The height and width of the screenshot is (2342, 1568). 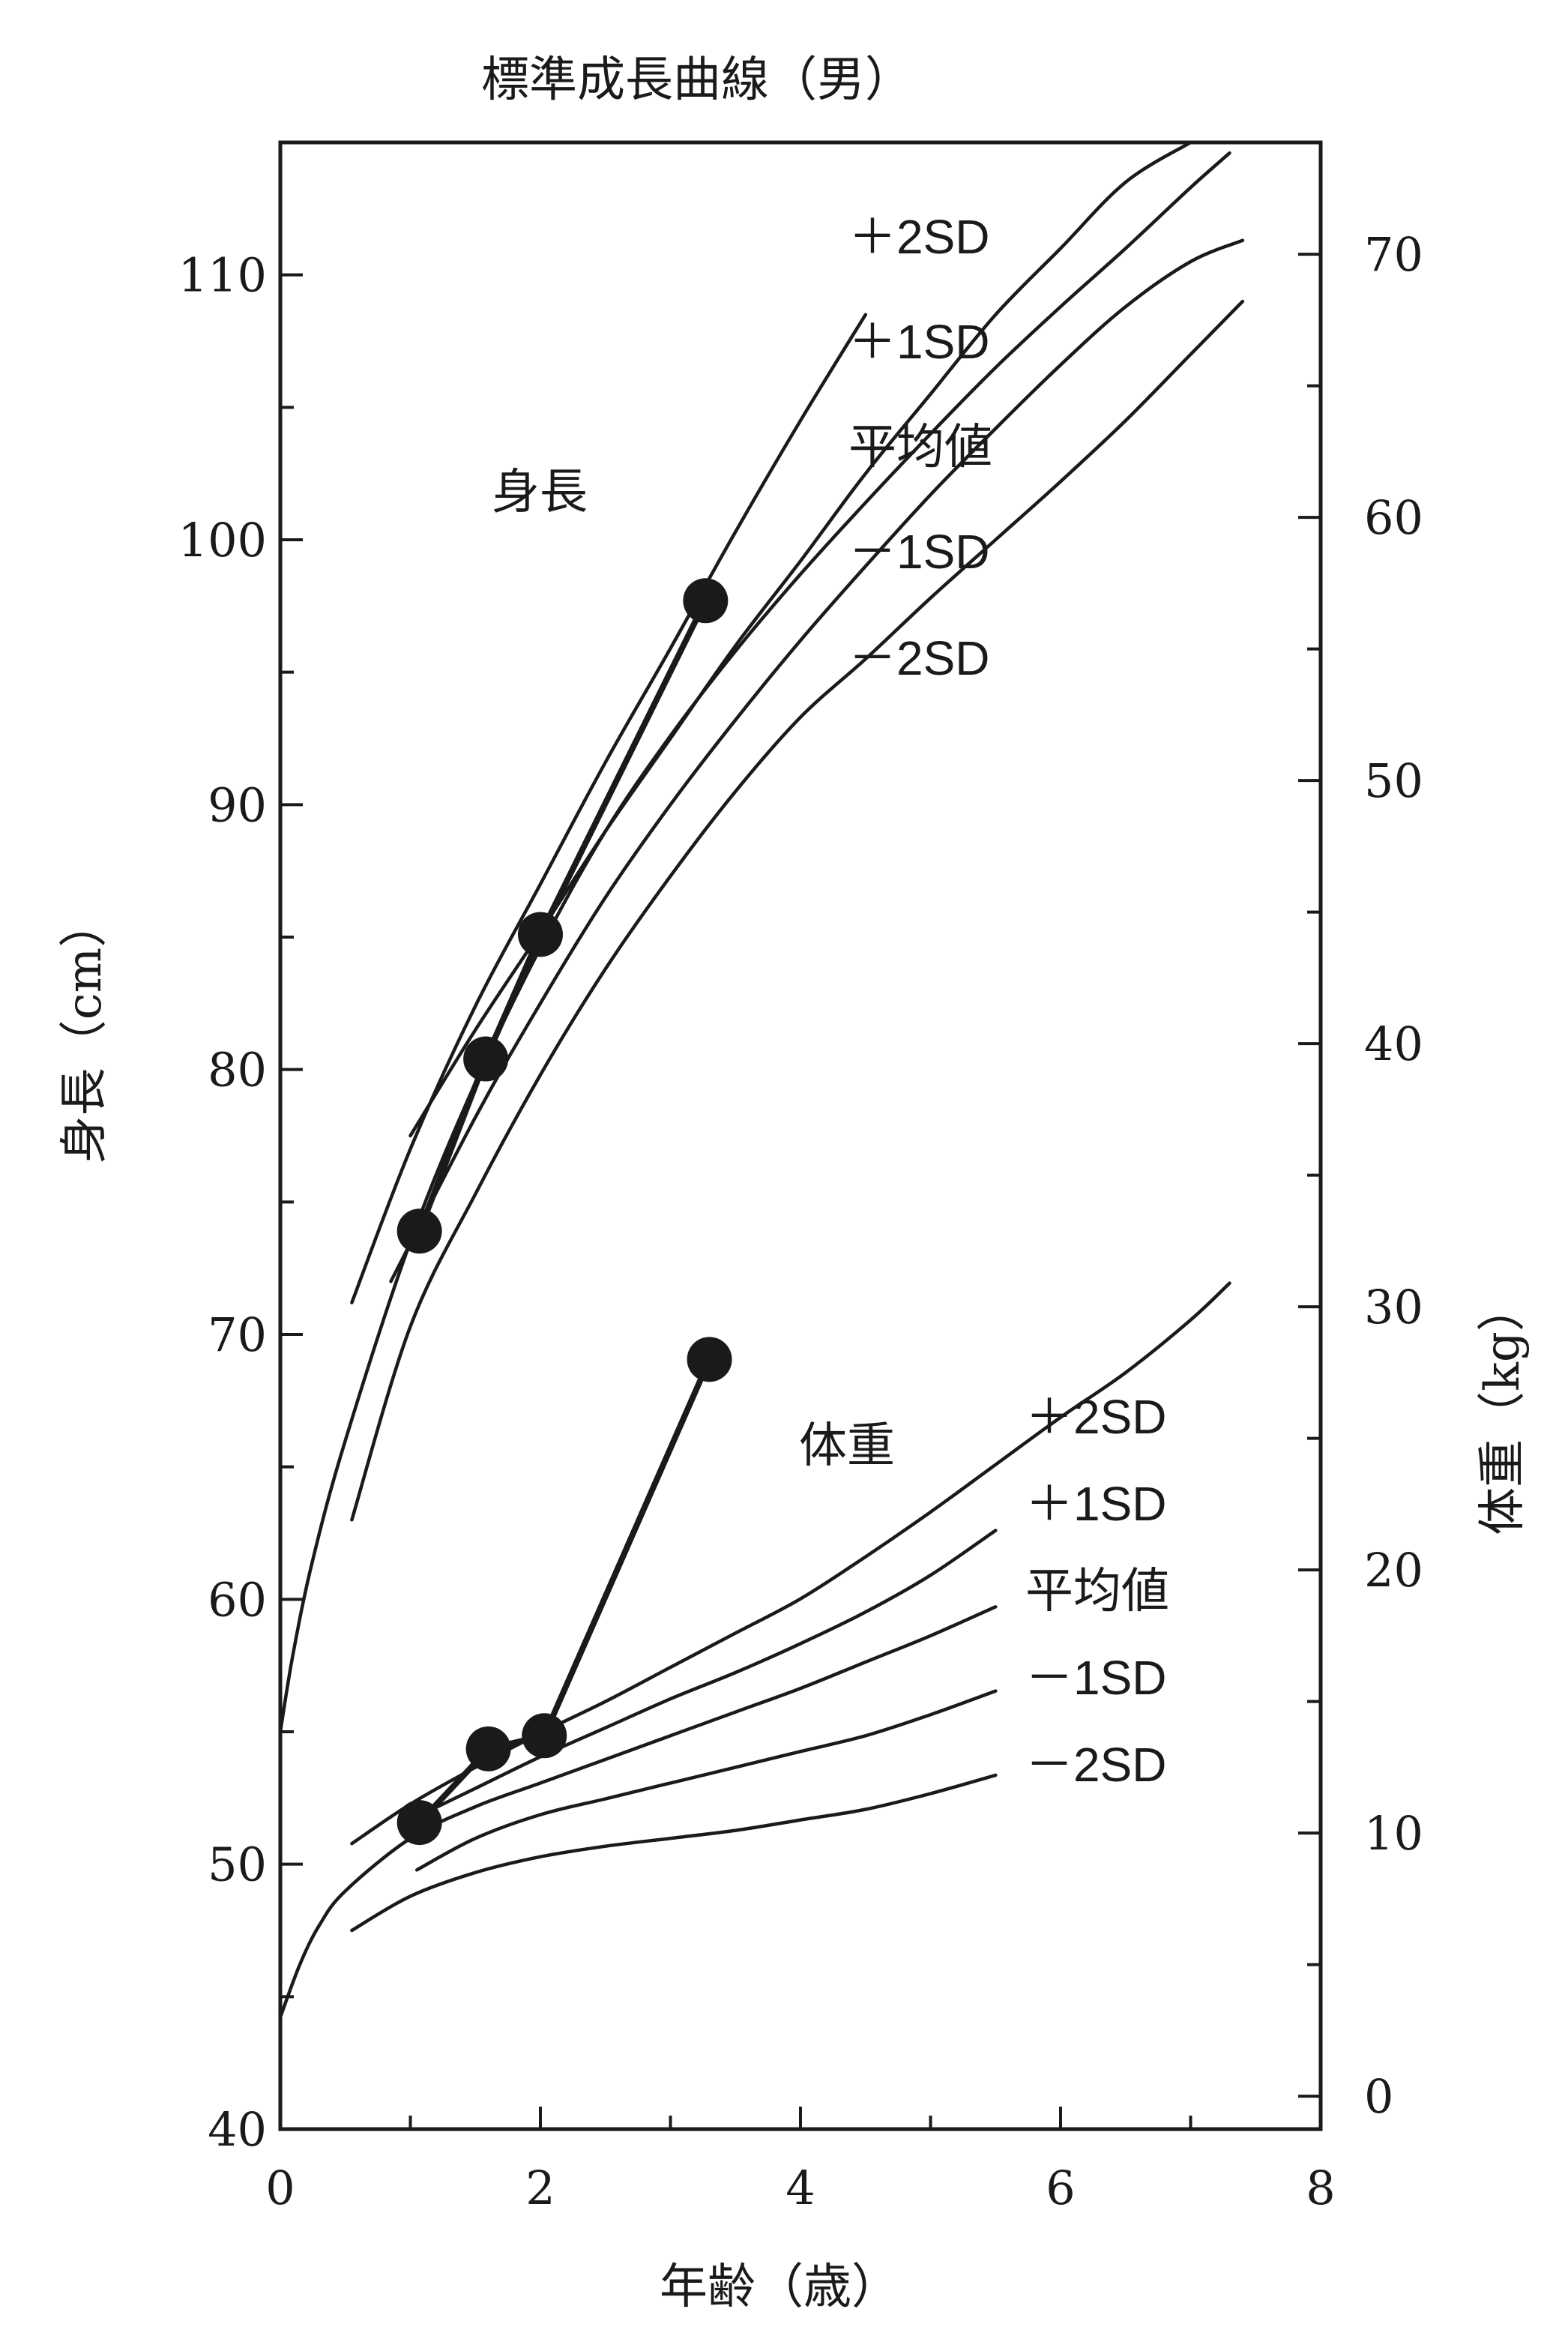 I want to click on weight-group-label: 体重, so click(x=847, y=1446).